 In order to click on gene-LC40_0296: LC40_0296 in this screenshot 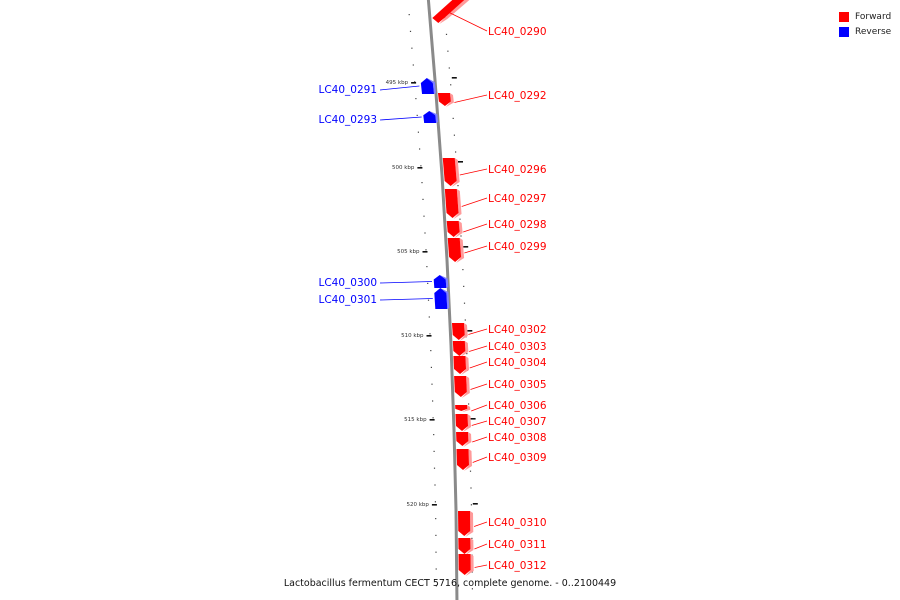, I will do `click(494, 172)`.